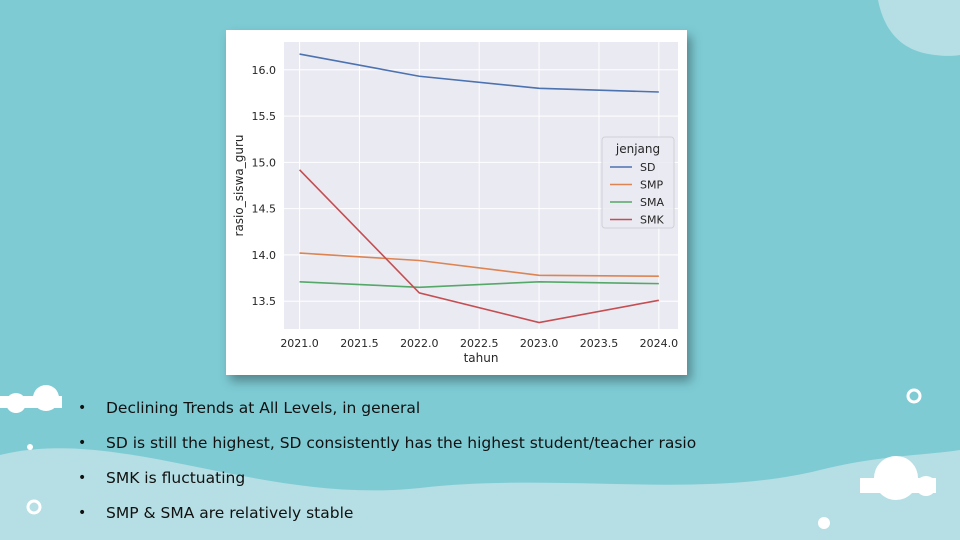 The image size is (960, 540). What do you see at coordinates (31, 399) in the screenshot?
I see `cloud-left-icon` at bounding box center [31, 399].